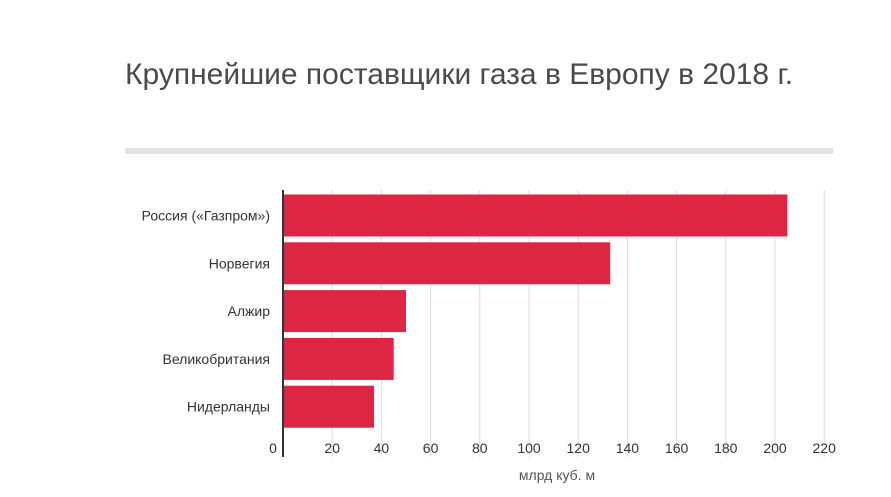 The image size is (891, 497). I want to click on title-divider, so click(479, 151).